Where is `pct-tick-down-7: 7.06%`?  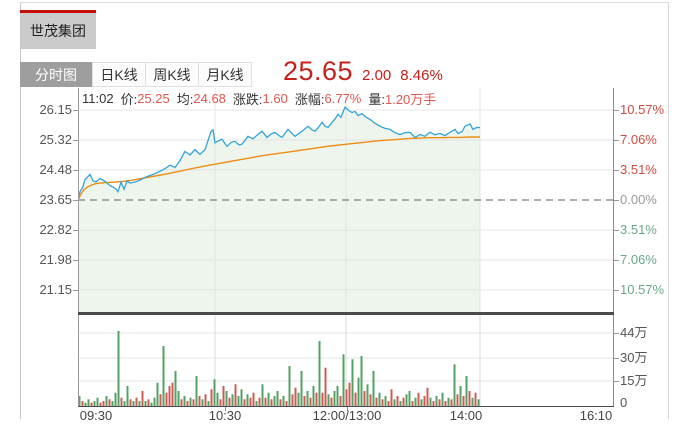
pct-tick-down-7: 7.06% is located at coordinates (638, 259).